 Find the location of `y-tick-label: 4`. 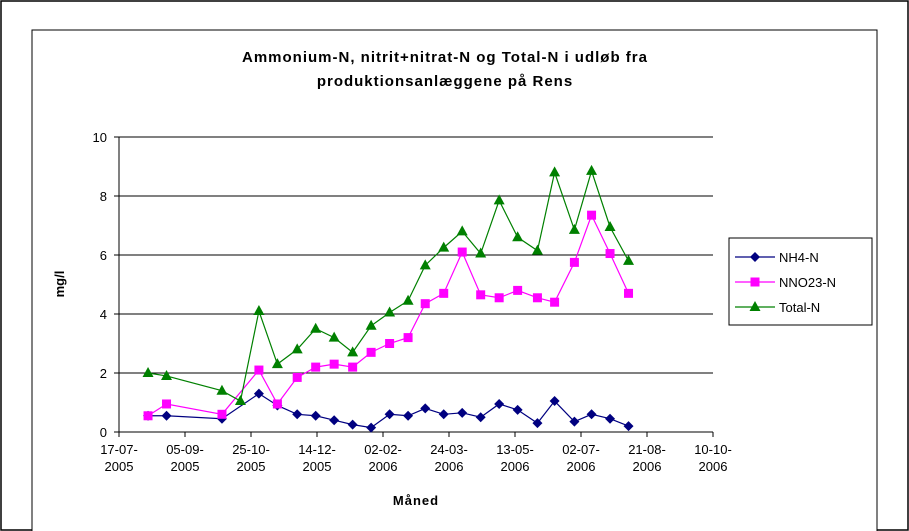

y-tick-label: 4 is located at coordinates (103, 314).